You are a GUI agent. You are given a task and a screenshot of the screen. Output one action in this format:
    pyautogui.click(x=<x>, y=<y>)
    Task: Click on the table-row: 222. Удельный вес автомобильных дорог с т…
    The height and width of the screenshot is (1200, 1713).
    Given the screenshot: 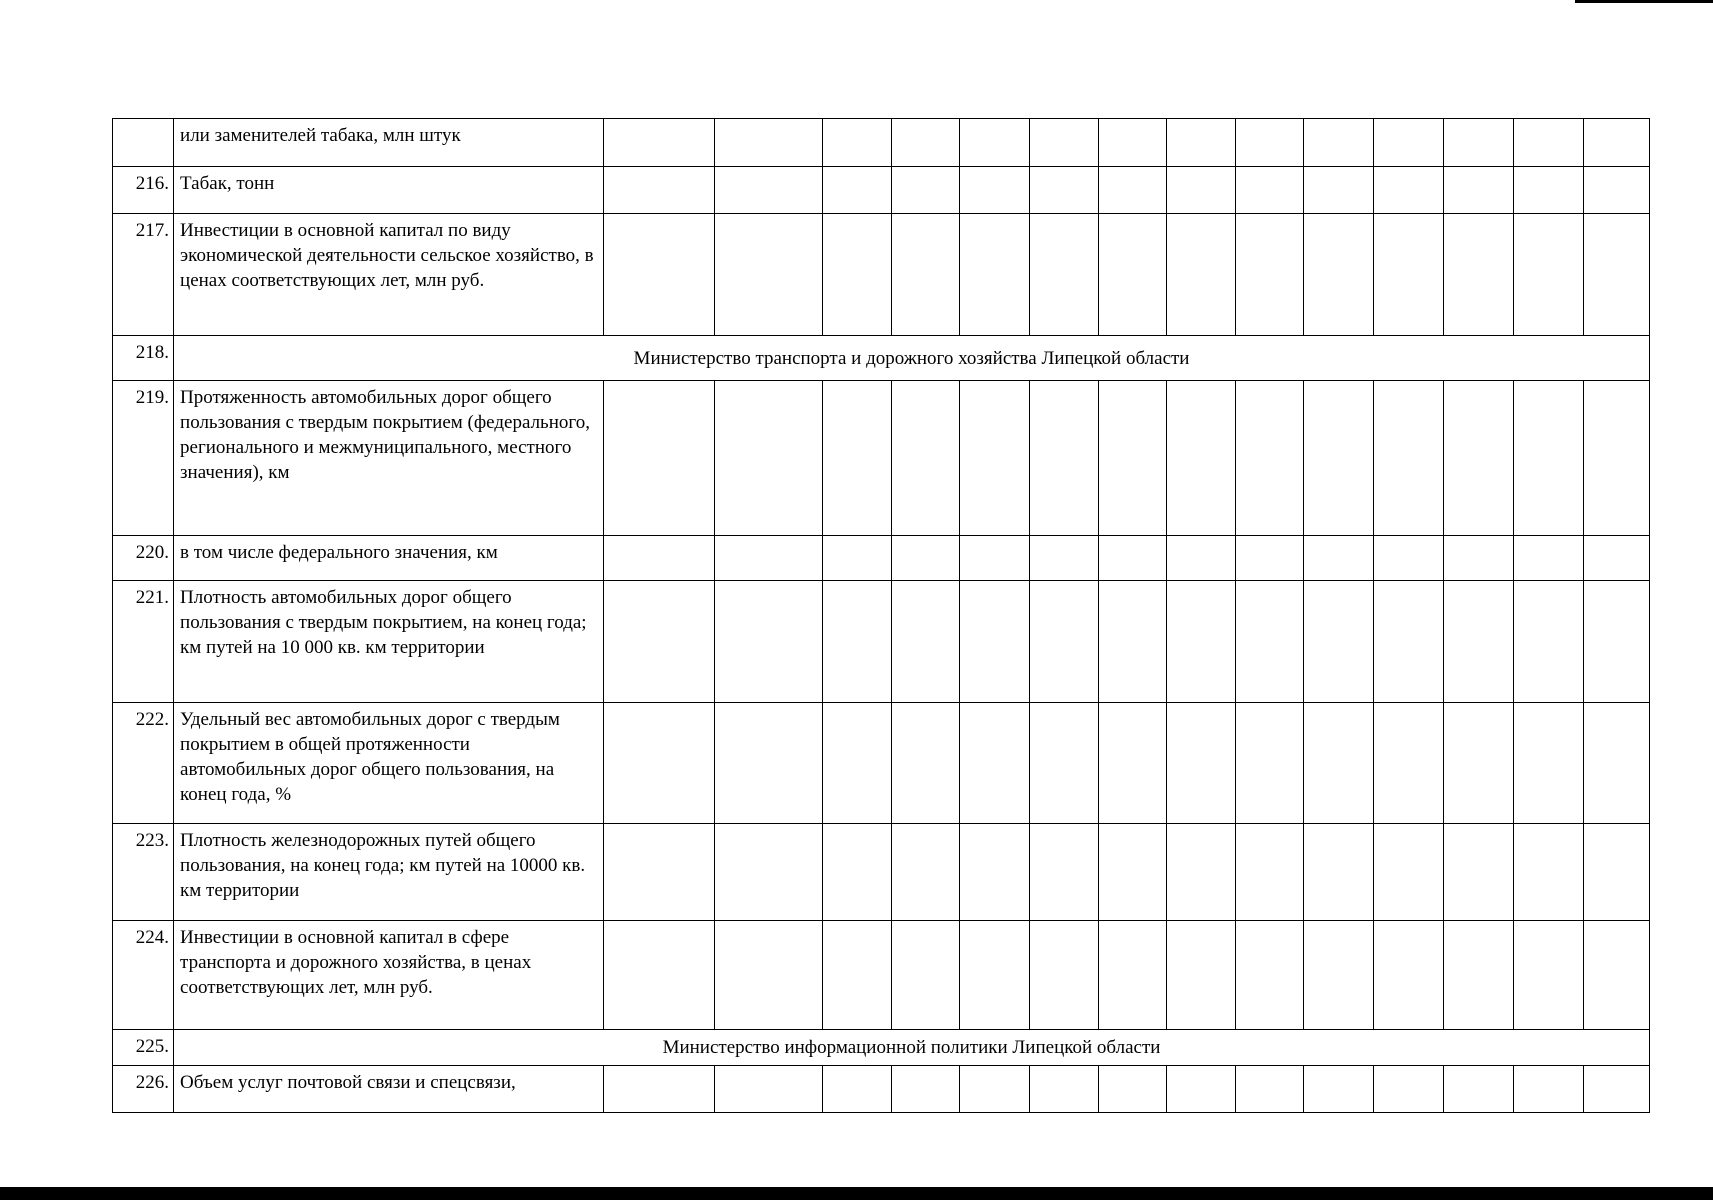 What is the action you would take?
    pyautogui.click(x=881, y=763)
    